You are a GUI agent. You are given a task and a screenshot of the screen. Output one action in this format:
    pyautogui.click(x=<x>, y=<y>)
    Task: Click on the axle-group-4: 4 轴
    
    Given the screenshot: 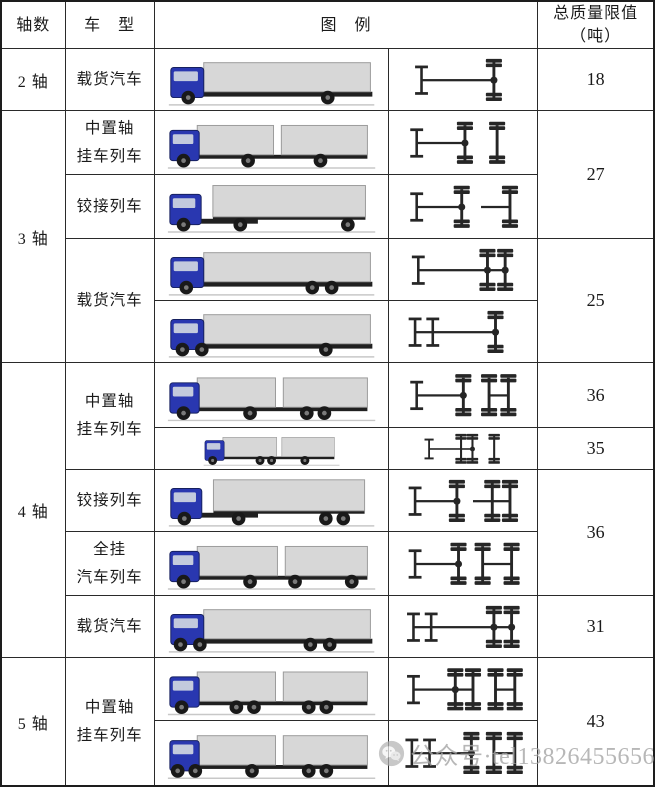 What is the action you would take?
    pyautogui.click(x=33, y=510)
    